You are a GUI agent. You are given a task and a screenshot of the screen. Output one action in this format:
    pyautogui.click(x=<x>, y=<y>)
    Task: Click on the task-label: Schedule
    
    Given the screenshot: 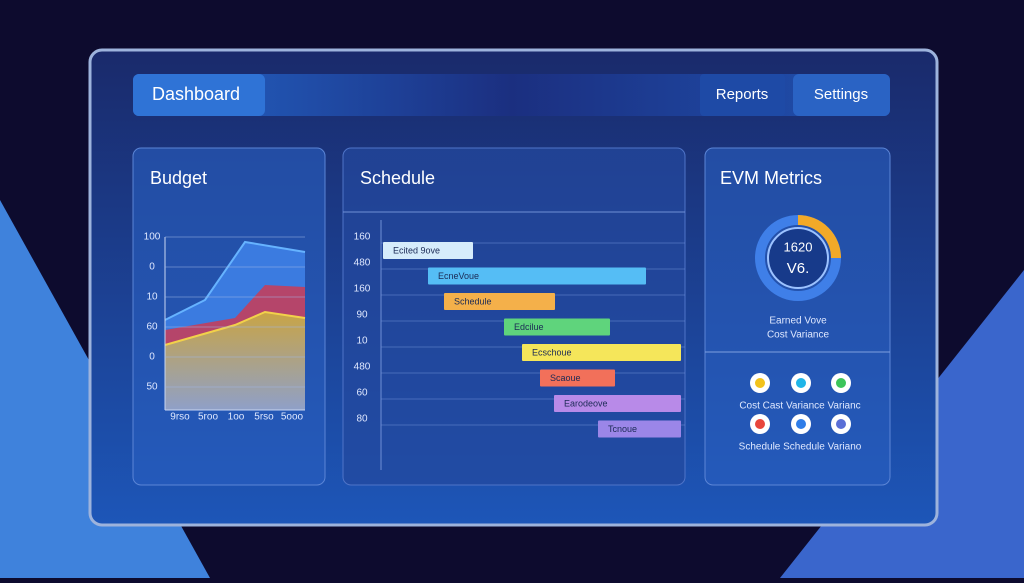 What is the action you would take?
    pyautogui.click(x=473, y=301)
    